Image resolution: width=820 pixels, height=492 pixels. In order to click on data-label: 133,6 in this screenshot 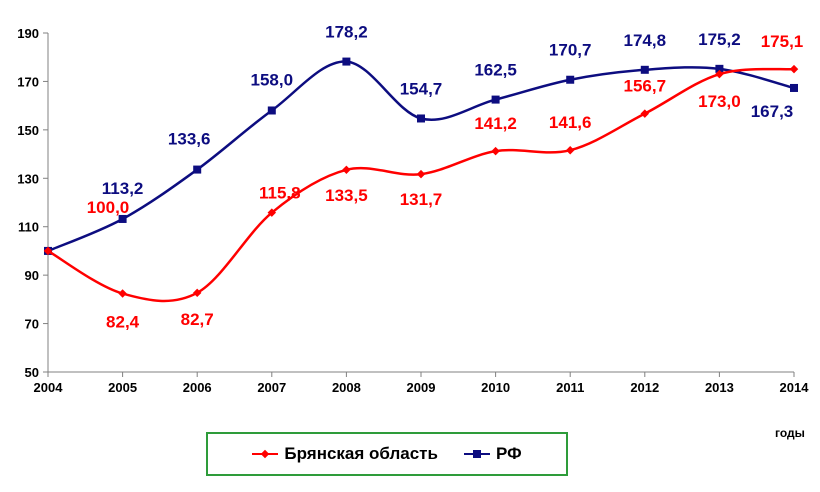, I will do `click(189, 139)`.